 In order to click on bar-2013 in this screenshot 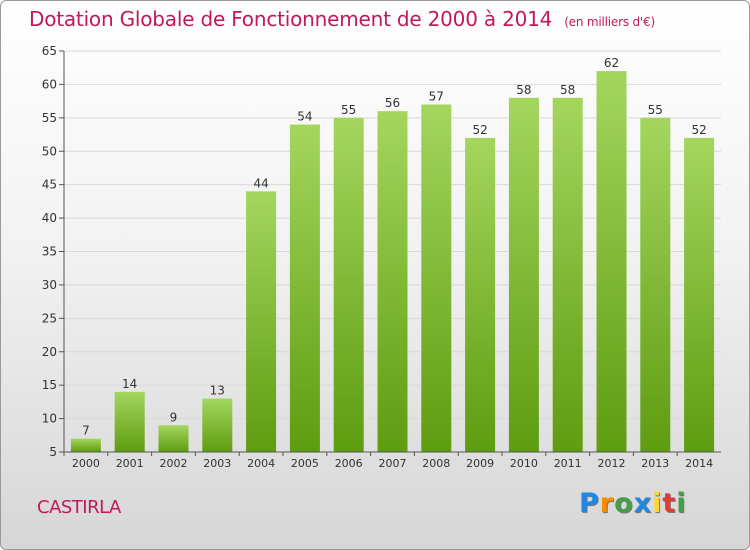, I will do `click(655, 284)`.